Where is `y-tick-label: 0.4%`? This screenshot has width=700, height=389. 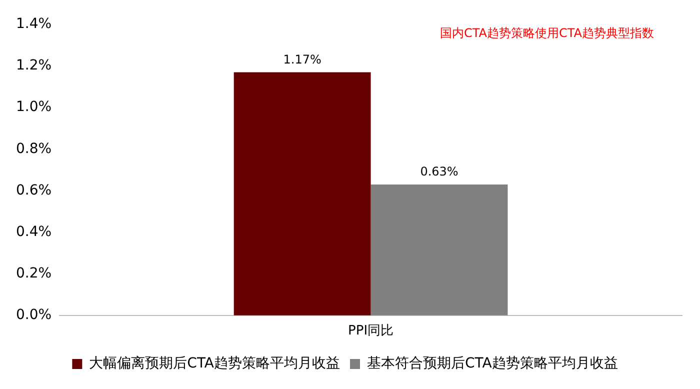 y-tick-label: 0.4% is located at coordinates (34, 232).